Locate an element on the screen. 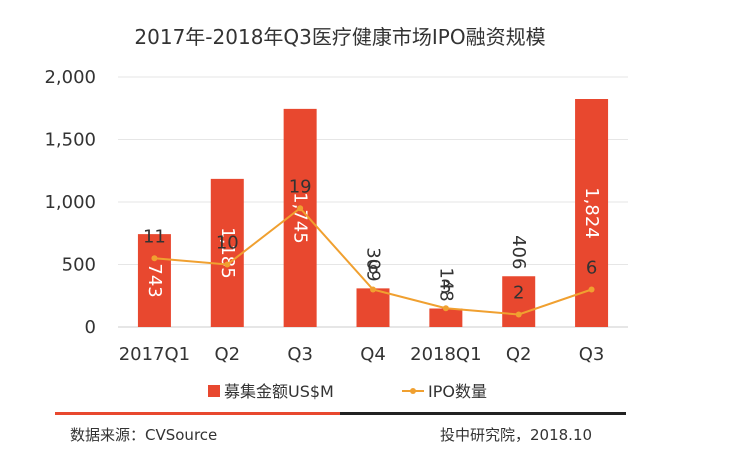 The width and height of the screenshot is (730, 458). bar-value-label: 743 is located at coordinates (154, 280).